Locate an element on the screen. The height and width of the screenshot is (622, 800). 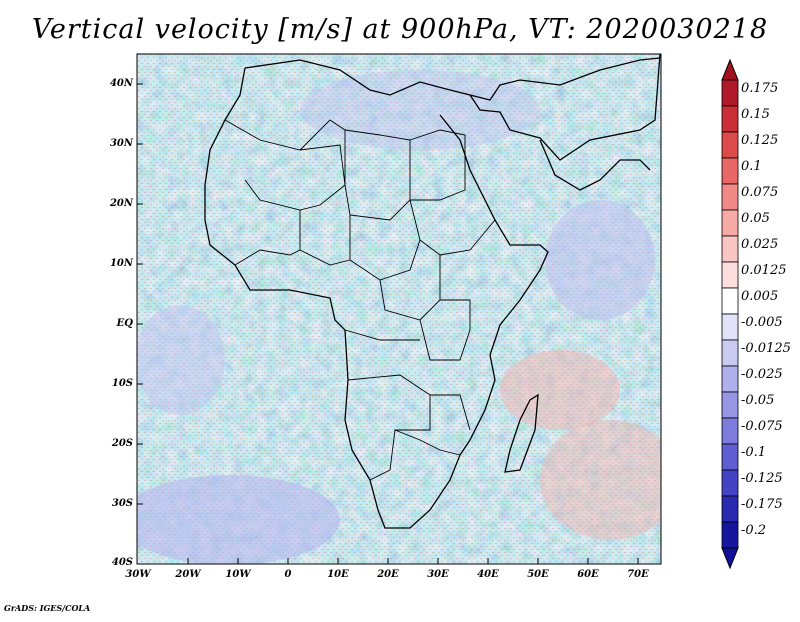
lat-label: 30S is located at coordinates (122, 503).